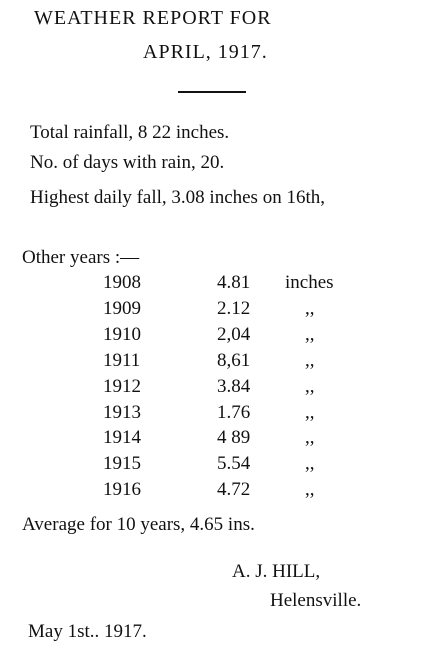 Image resolution: width=428 pixels, height=648 pixels. I want to click on subtitle: APRIL, 1917., so click(205, 52).